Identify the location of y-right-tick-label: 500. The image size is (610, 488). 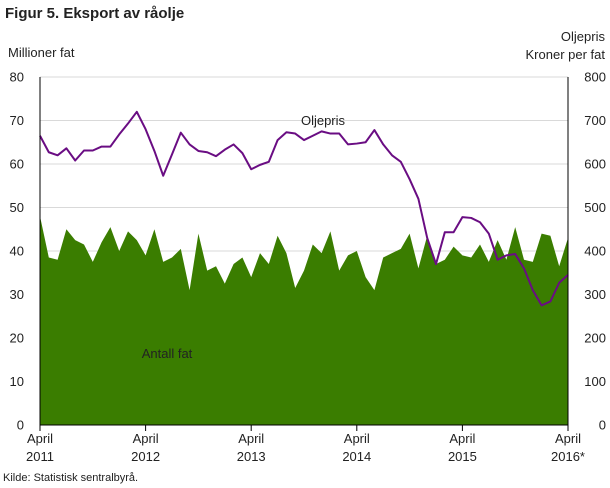
(595, 207).